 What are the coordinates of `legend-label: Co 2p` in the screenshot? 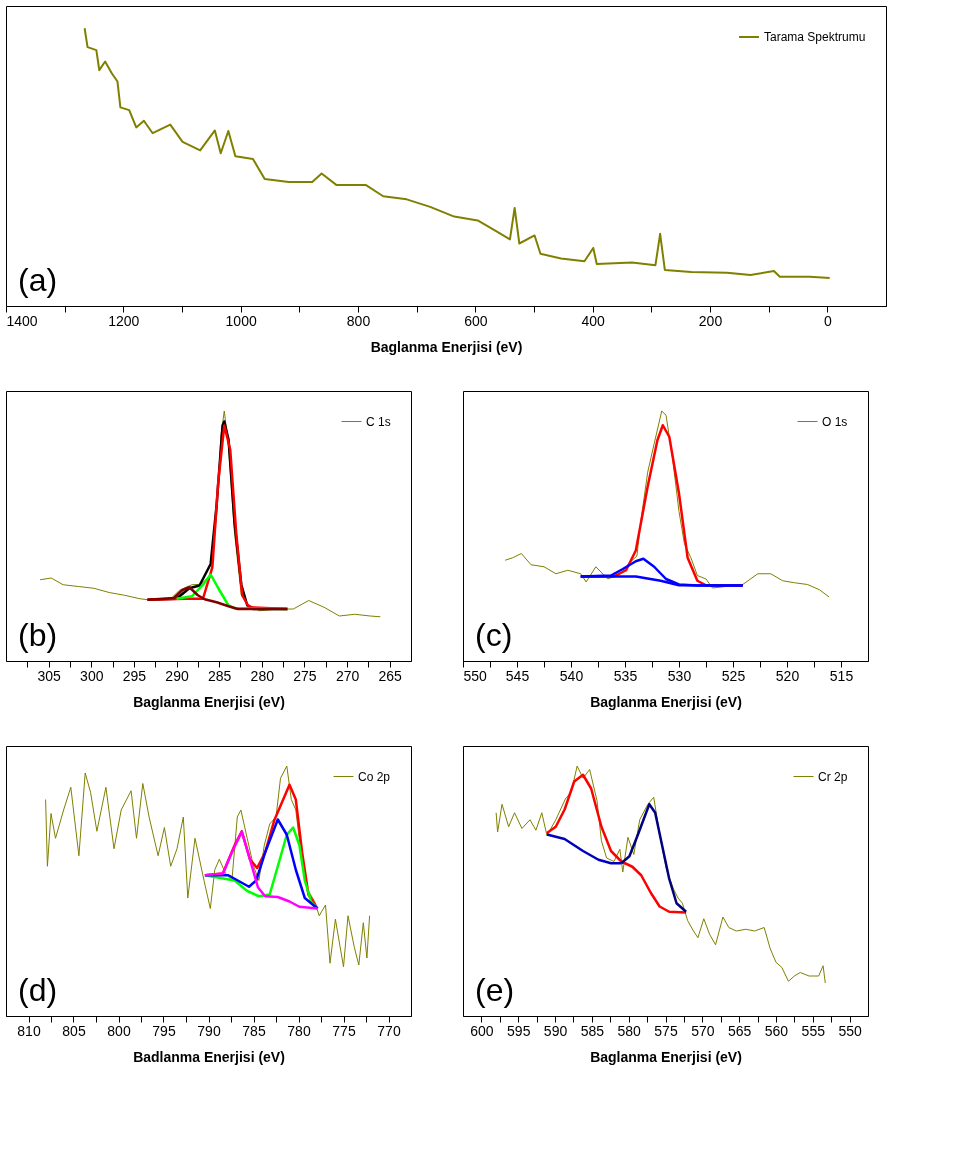 It's located at (374, 776).